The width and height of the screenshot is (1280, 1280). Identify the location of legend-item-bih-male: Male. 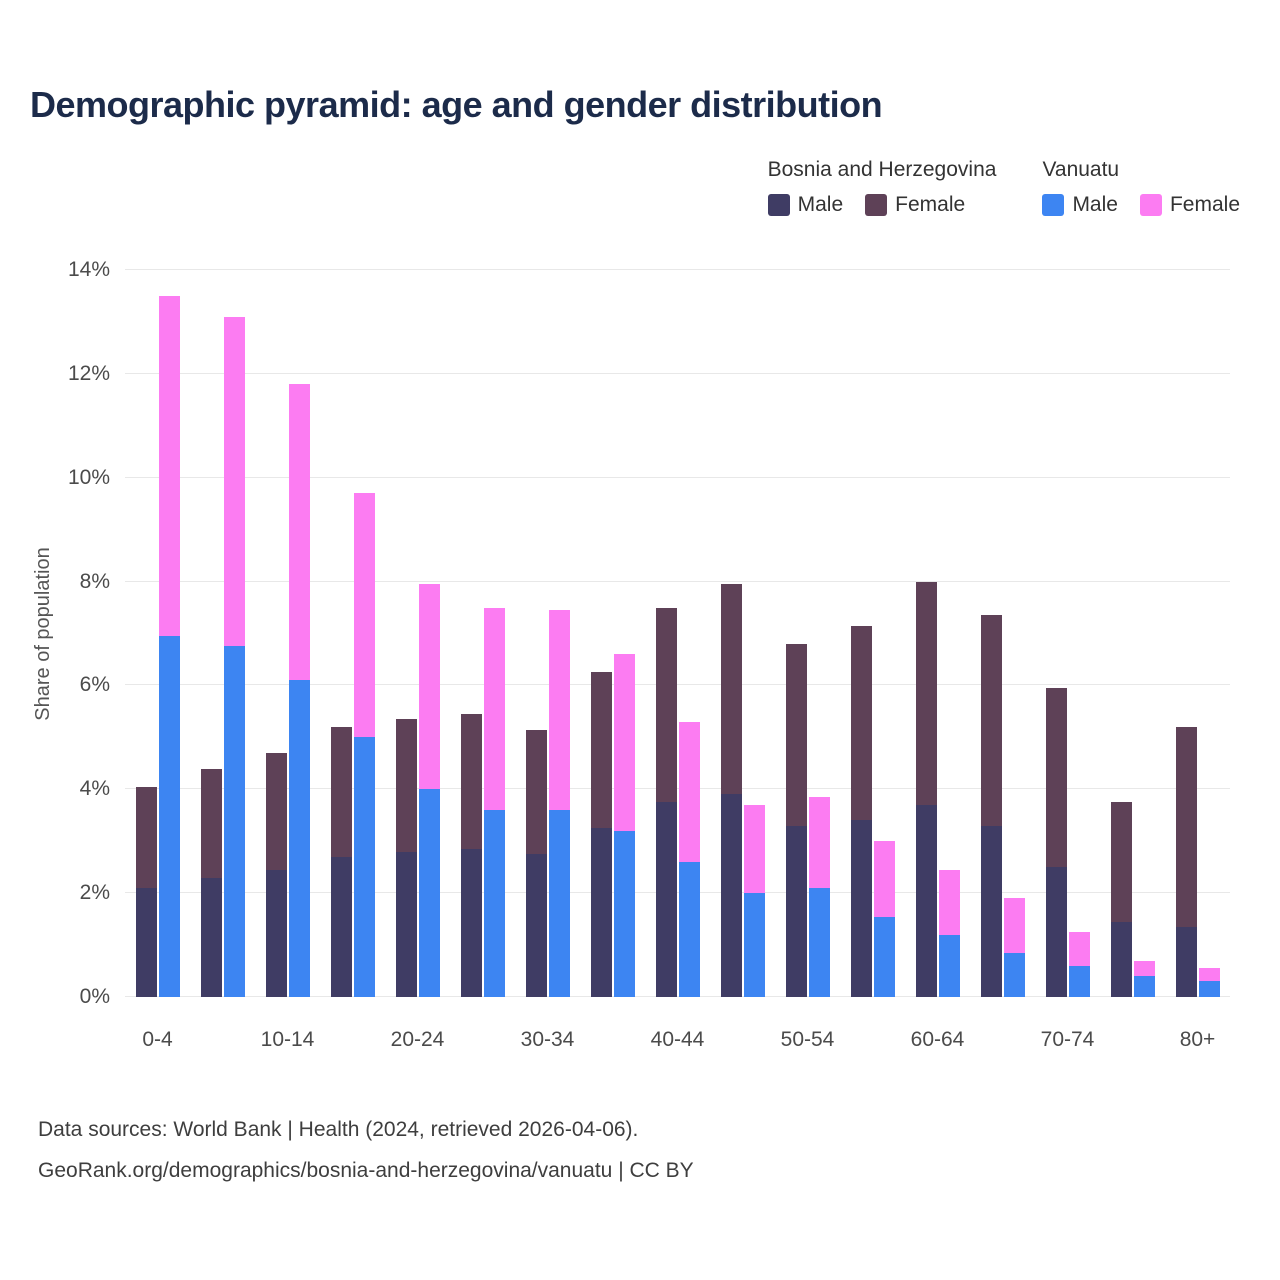
(805, 205).